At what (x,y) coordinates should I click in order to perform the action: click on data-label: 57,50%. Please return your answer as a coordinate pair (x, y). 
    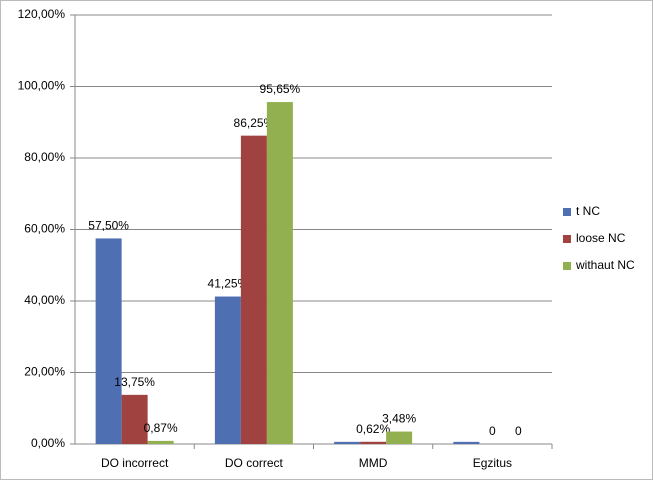
    Looking at the image, I should click on (108, 226).